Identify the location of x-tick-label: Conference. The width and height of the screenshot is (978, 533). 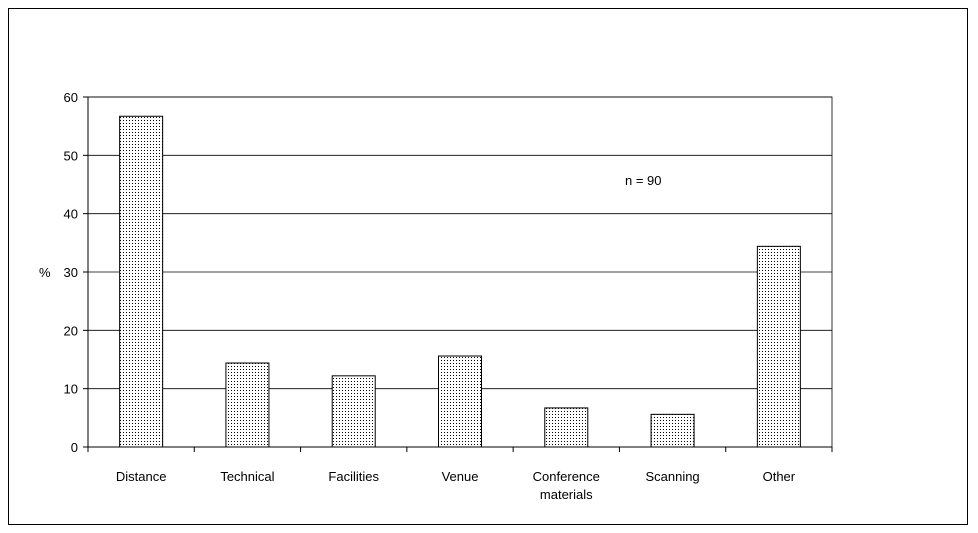
(566, 476).